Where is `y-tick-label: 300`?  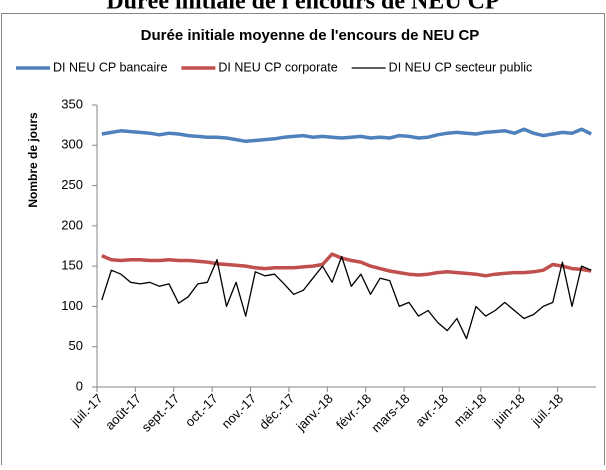
y-tick-label: 300 is located at coordinates (72, 144).